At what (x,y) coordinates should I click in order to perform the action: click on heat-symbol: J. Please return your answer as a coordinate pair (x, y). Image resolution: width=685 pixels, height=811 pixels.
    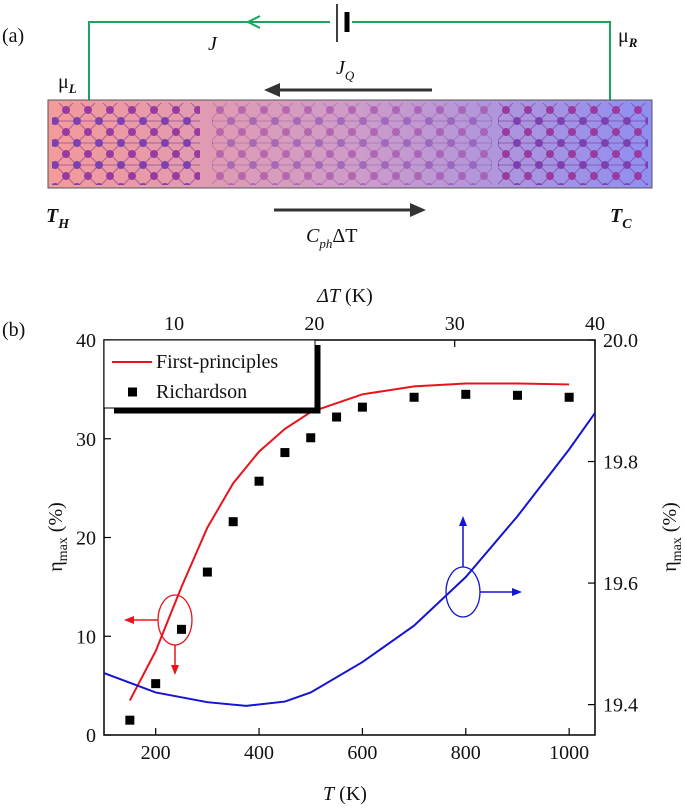
    Looking at the image, I should click on (341, 68).